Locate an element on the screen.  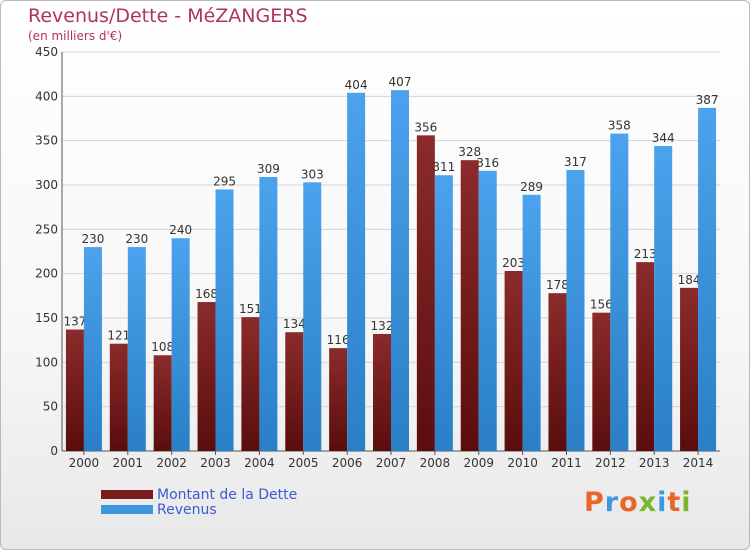
data-label-revenus: 289 is located at coordinates (531, 187).